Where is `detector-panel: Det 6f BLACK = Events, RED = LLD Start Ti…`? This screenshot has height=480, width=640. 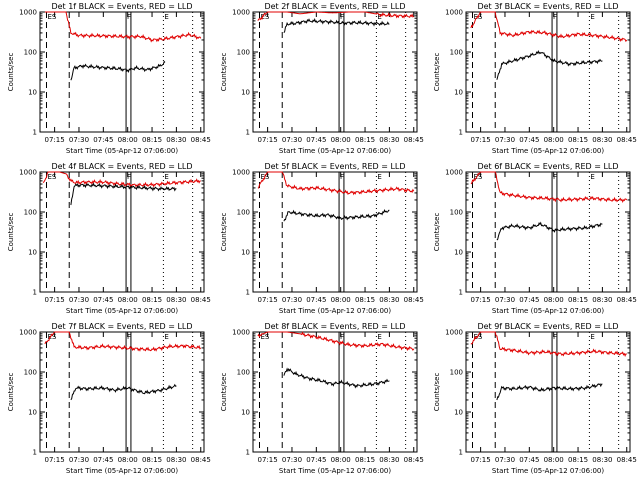 detector-panel: Det 6f BLACK = Events, RED = LLD Start Ti… is located at coordinates (535, 238).